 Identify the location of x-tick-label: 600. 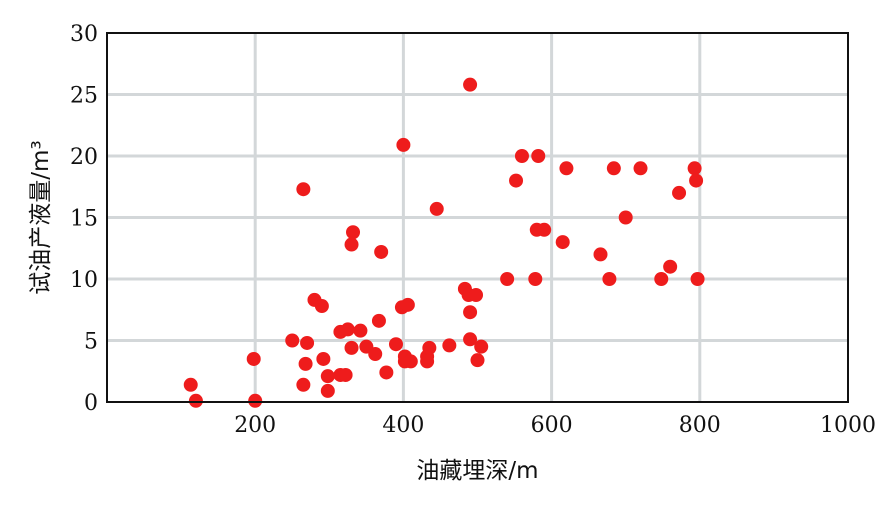
(552, 425).